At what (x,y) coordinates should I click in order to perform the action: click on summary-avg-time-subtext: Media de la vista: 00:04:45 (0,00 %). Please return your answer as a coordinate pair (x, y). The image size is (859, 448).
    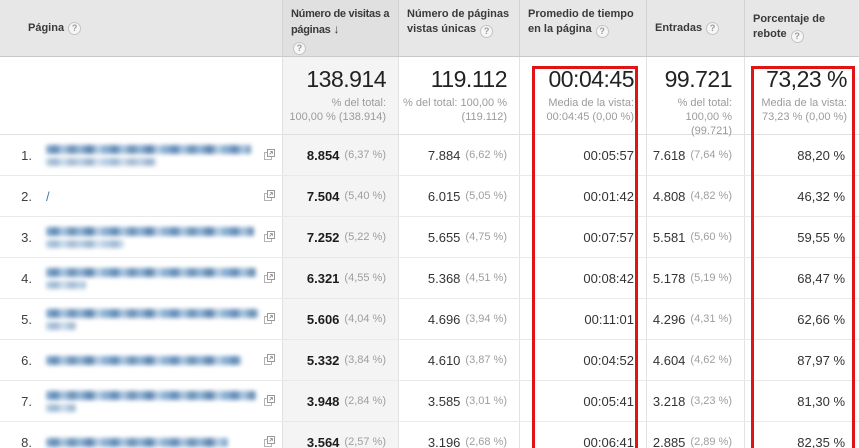
    Looking at the image, I should click on (579, 110).